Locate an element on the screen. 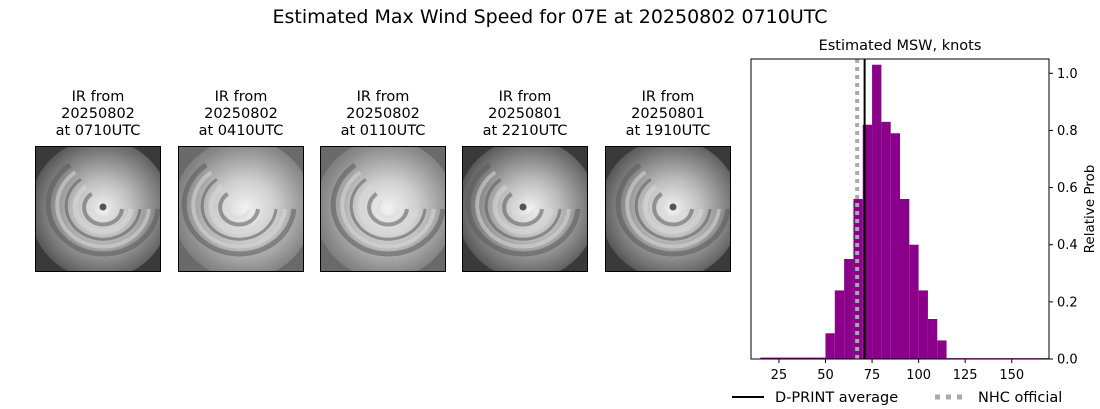 This screenshot has width=1100, height=409. ir-caption: IR from 20250802 at 0410UTC is located at coordinates (241, 114).